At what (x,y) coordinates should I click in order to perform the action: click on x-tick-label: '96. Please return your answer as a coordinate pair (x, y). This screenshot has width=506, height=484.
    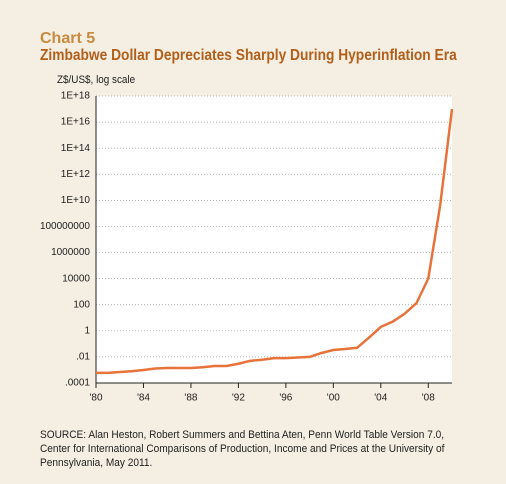
    Looking at the image, I should click on (285, 398).